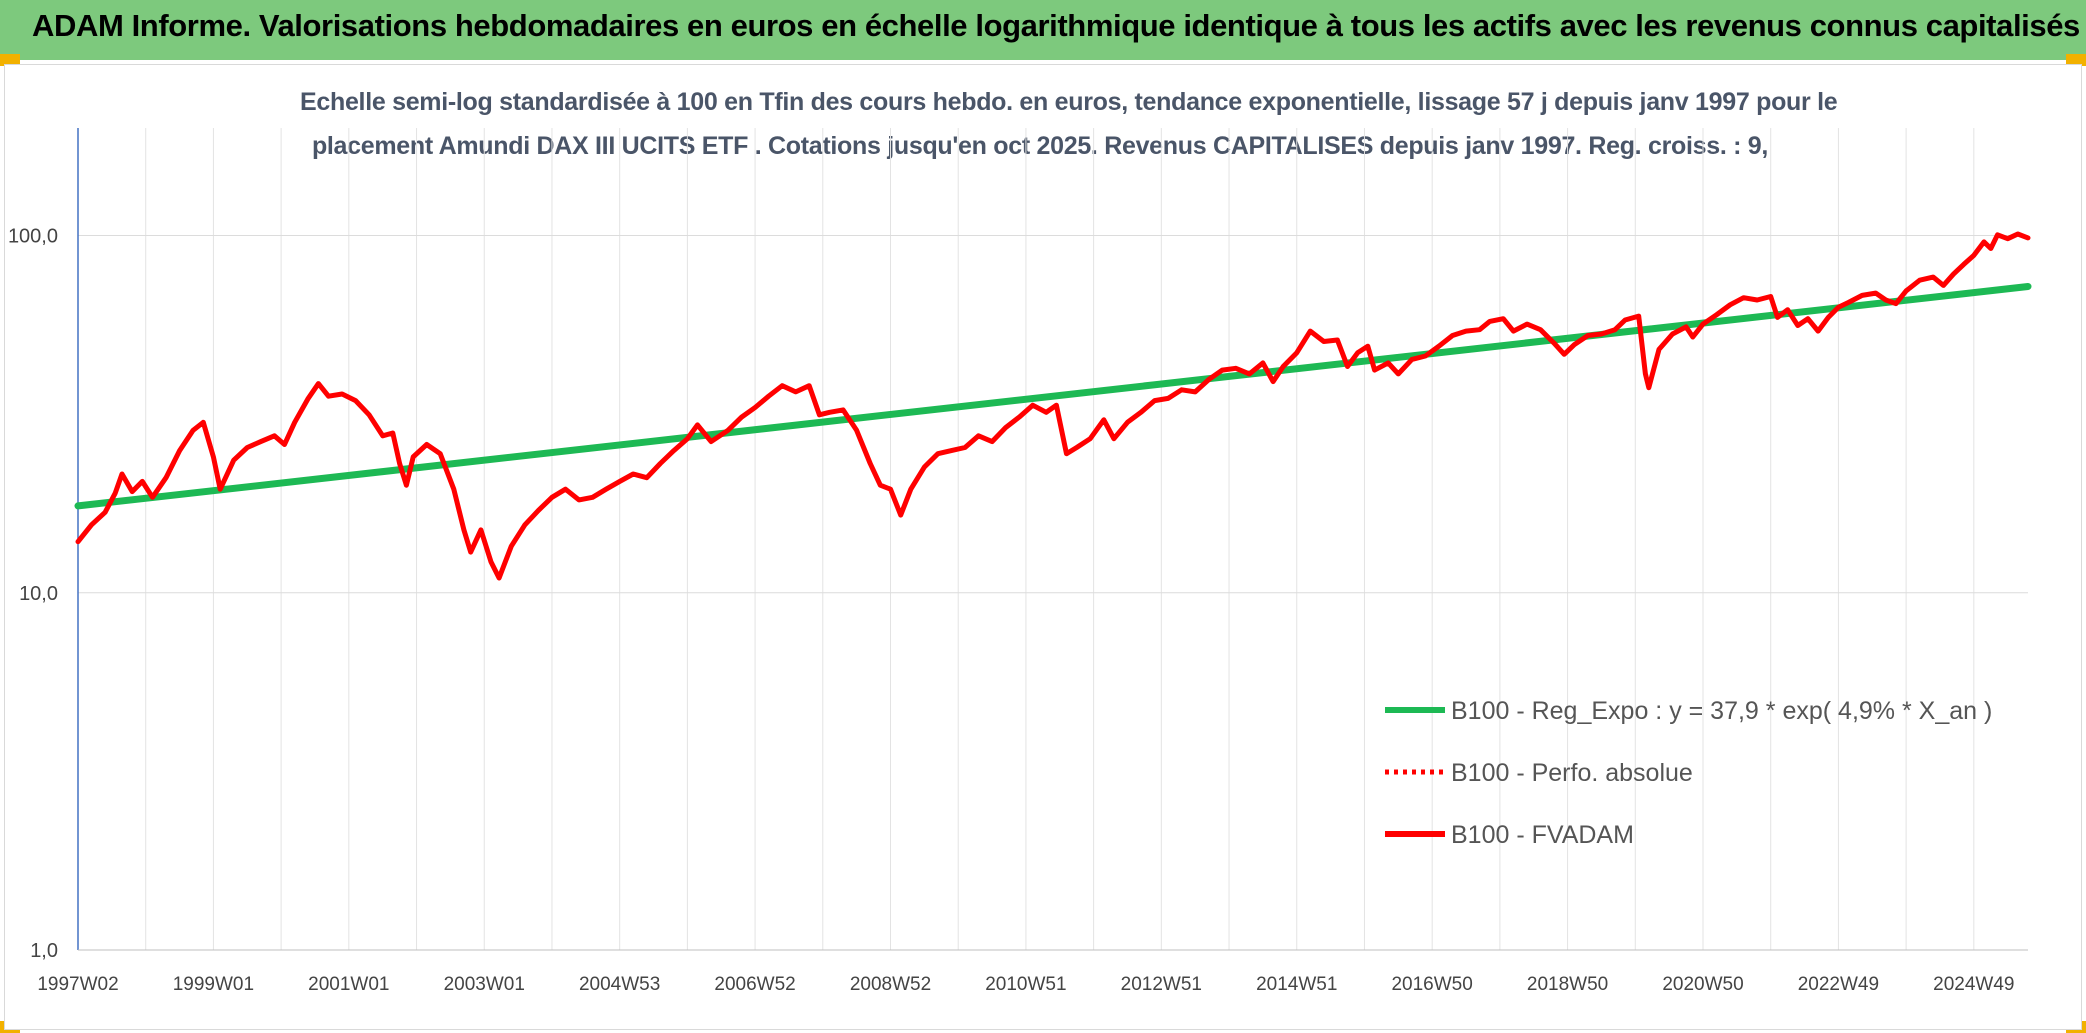 Image resolution: width=2086 pixels, height=1033 pixels. What do you see at coordinates (1702, 984) in the screenshot?
I see `x-tick-label: 2020W50` at bounding box center [1702, 984].